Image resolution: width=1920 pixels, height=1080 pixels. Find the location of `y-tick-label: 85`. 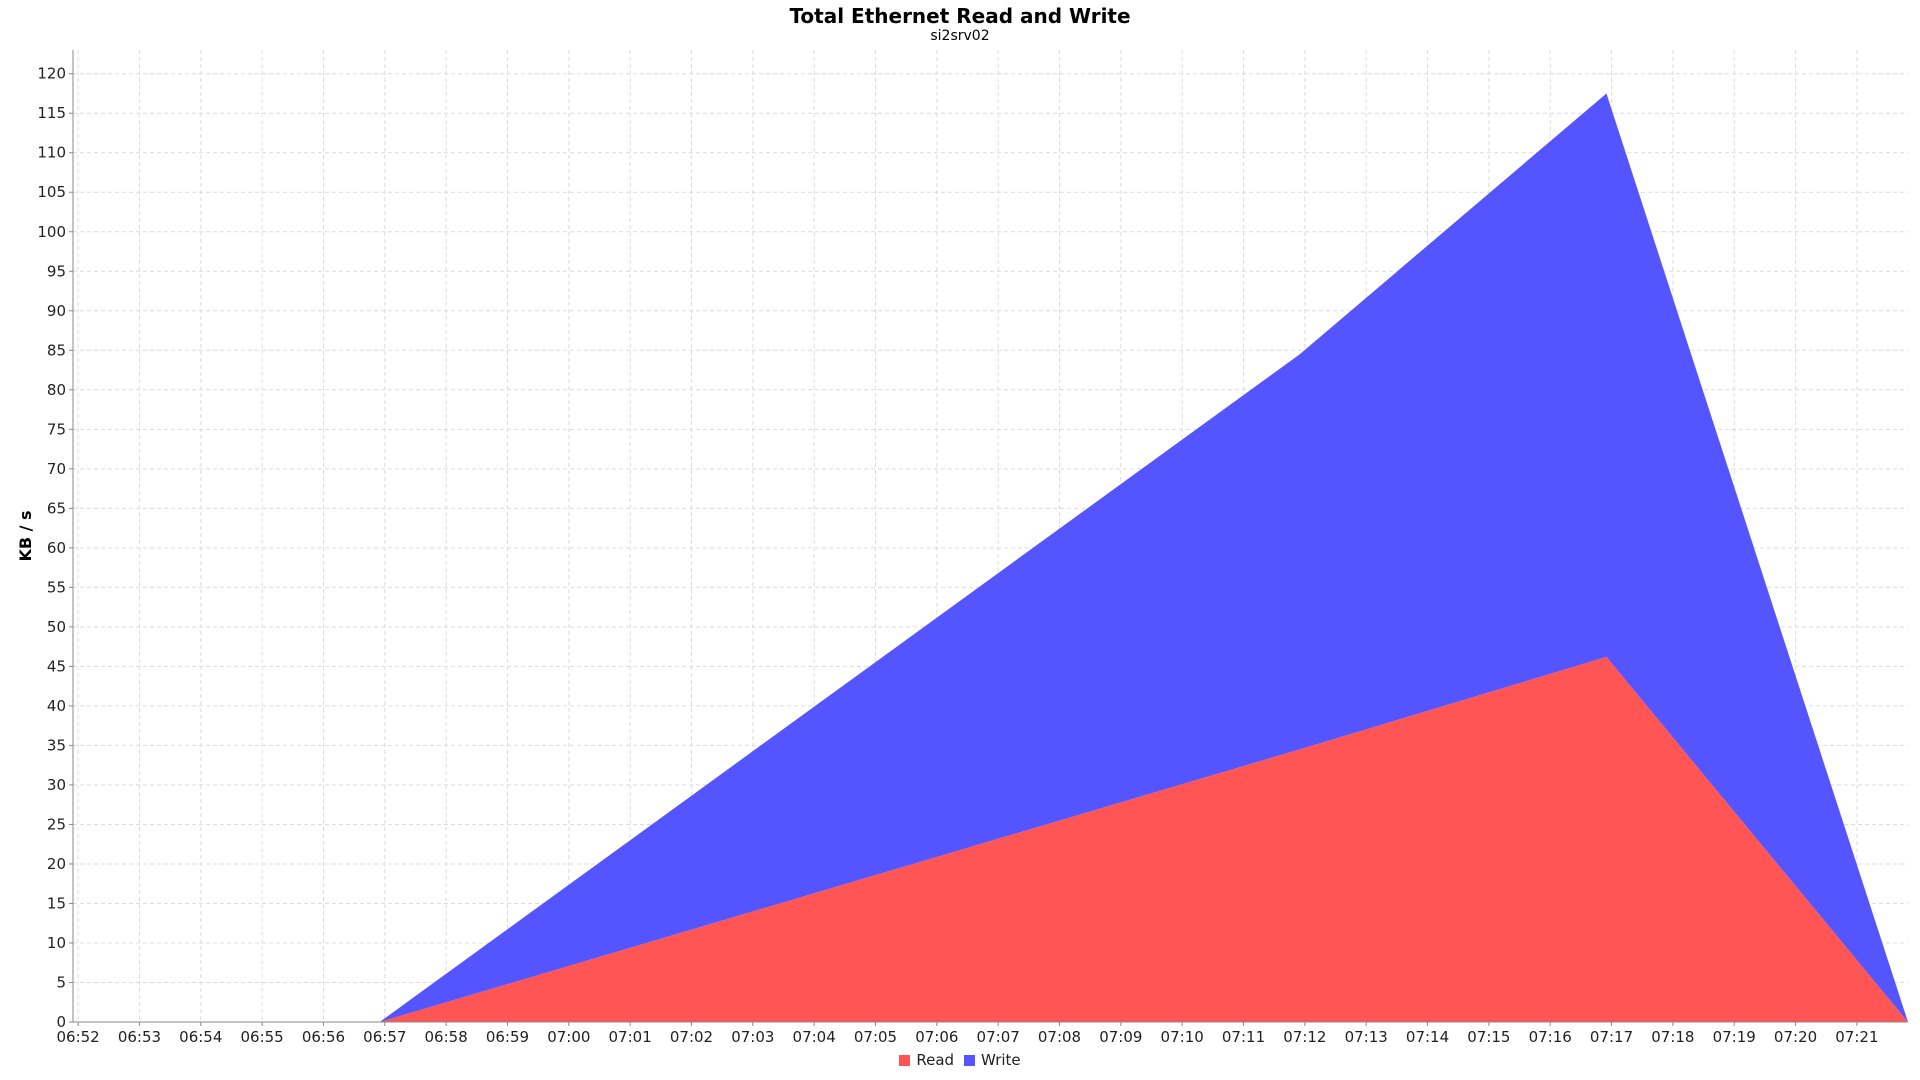

y-tick-label: 85 is located at coordinates (56, 350).